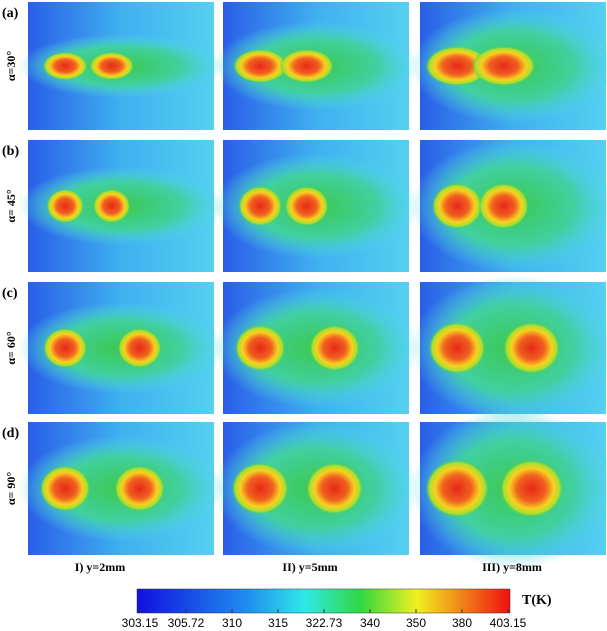  Describe the element at coordinates (416, 623) in the screenshot. I see `colorbar-tick-label: 350` at that location.